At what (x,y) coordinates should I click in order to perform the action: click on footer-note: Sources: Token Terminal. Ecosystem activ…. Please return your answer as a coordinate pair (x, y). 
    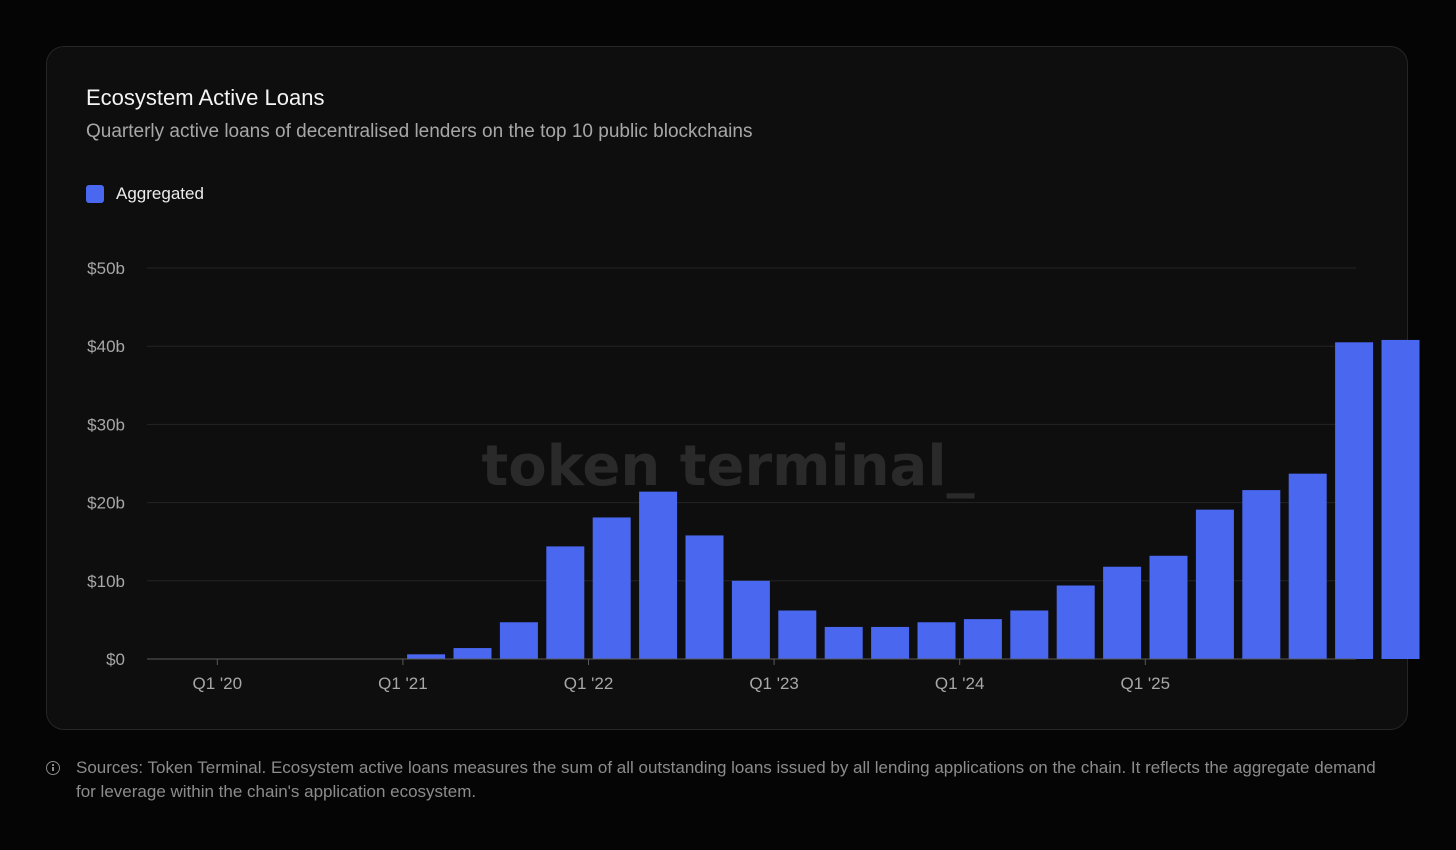
    Looking at the image, I should click on (711, 780).